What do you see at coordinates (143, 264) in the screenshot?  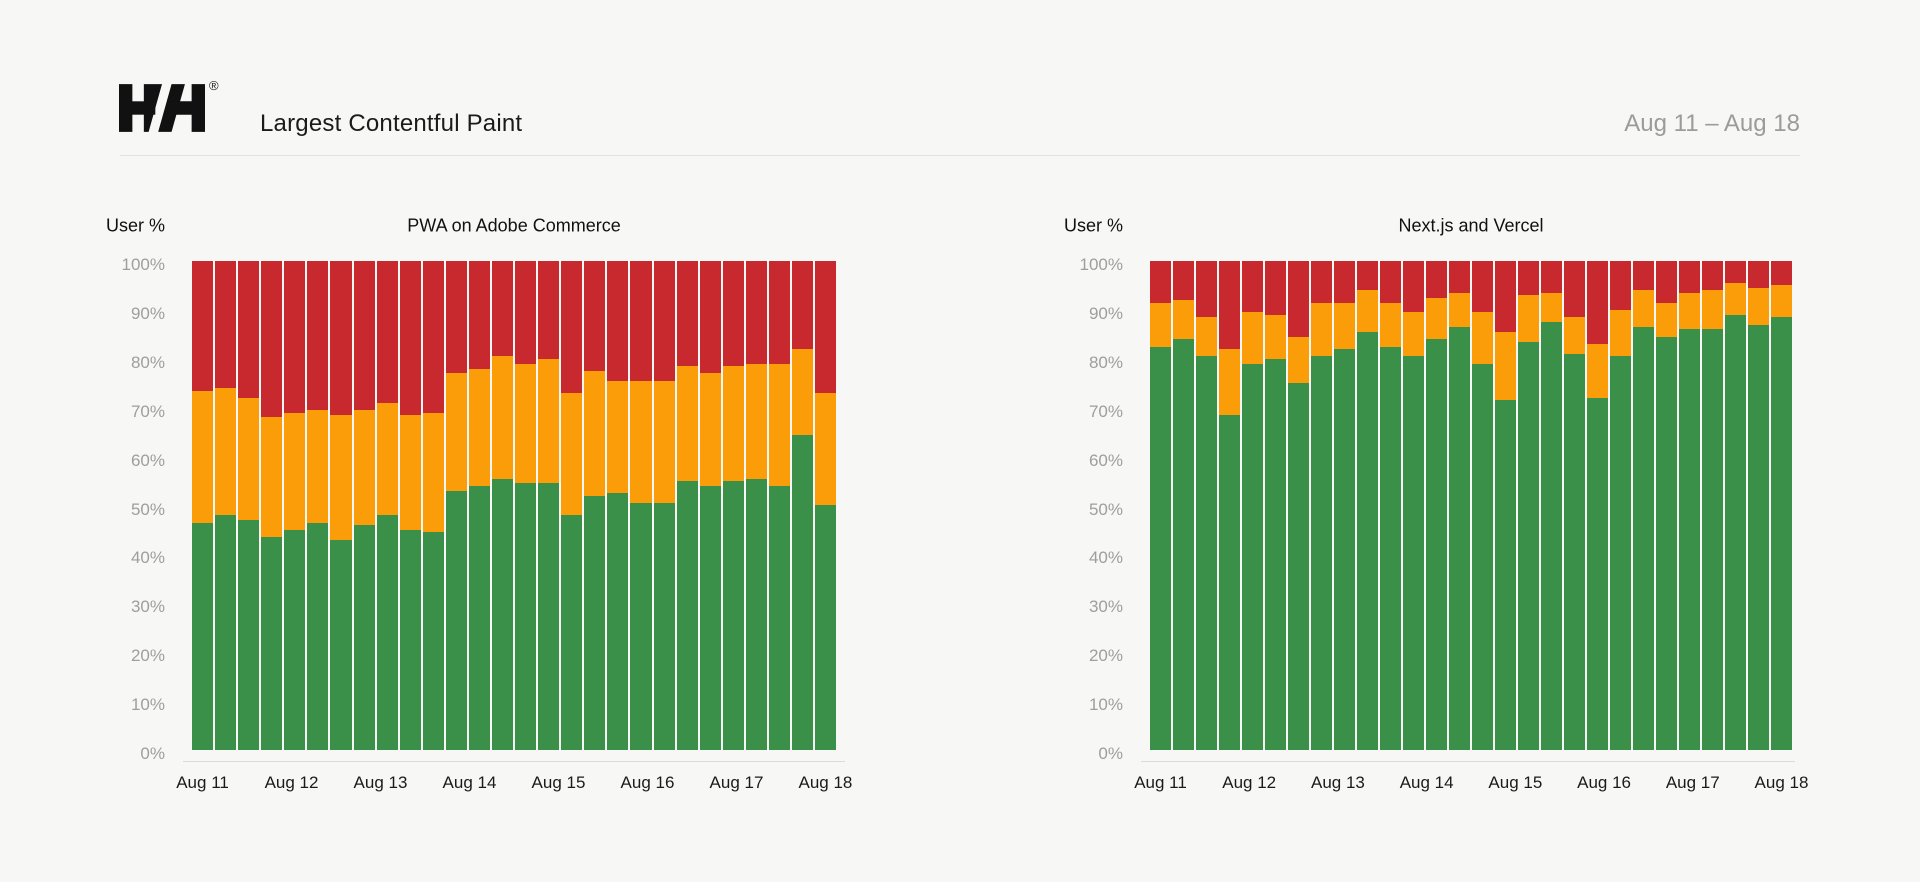 I see `y-axis-tick-label: 100%` at bounding box center [143, 264].